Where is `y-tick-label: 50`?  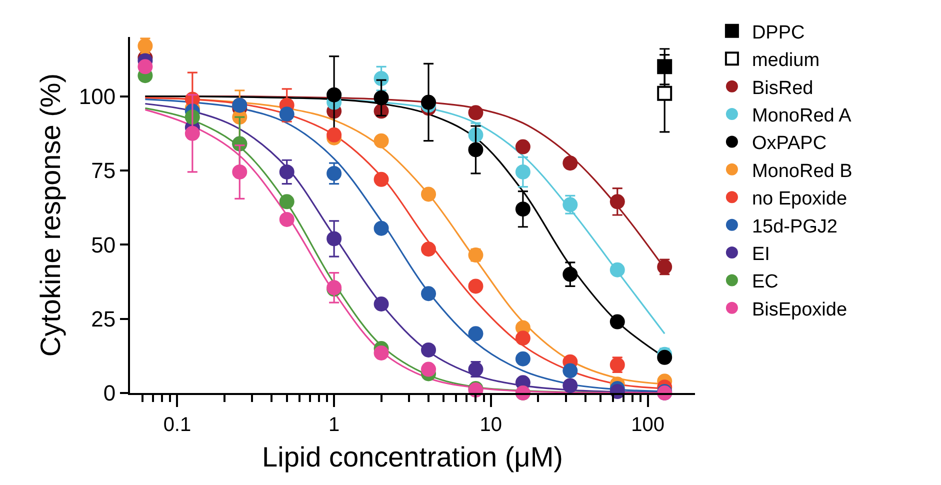 y-tick-label: 50 is located at coordinates (103, 245).